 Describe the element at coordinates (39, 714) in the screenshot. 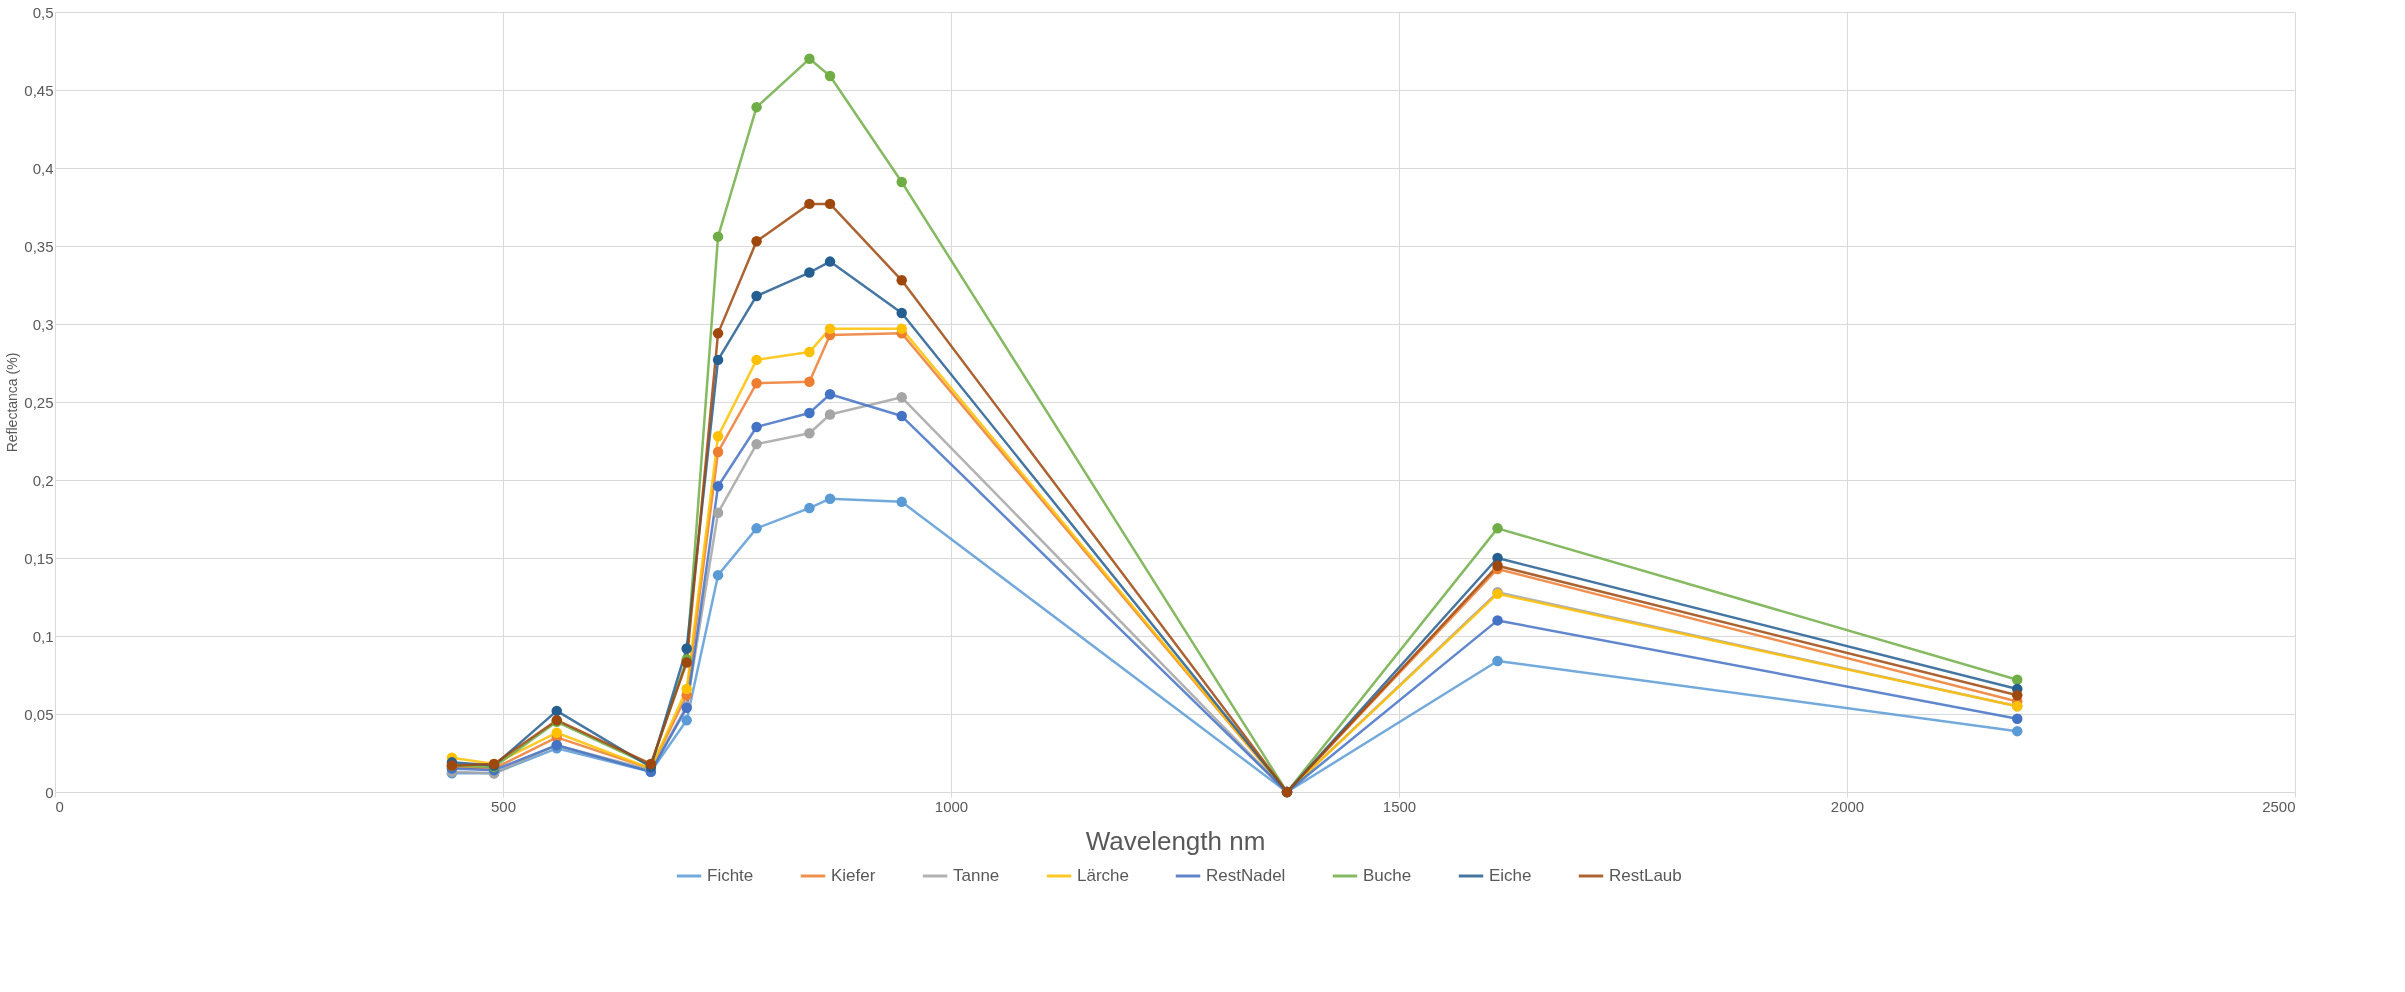

I see `y-tick-label: 0,05` at that location.